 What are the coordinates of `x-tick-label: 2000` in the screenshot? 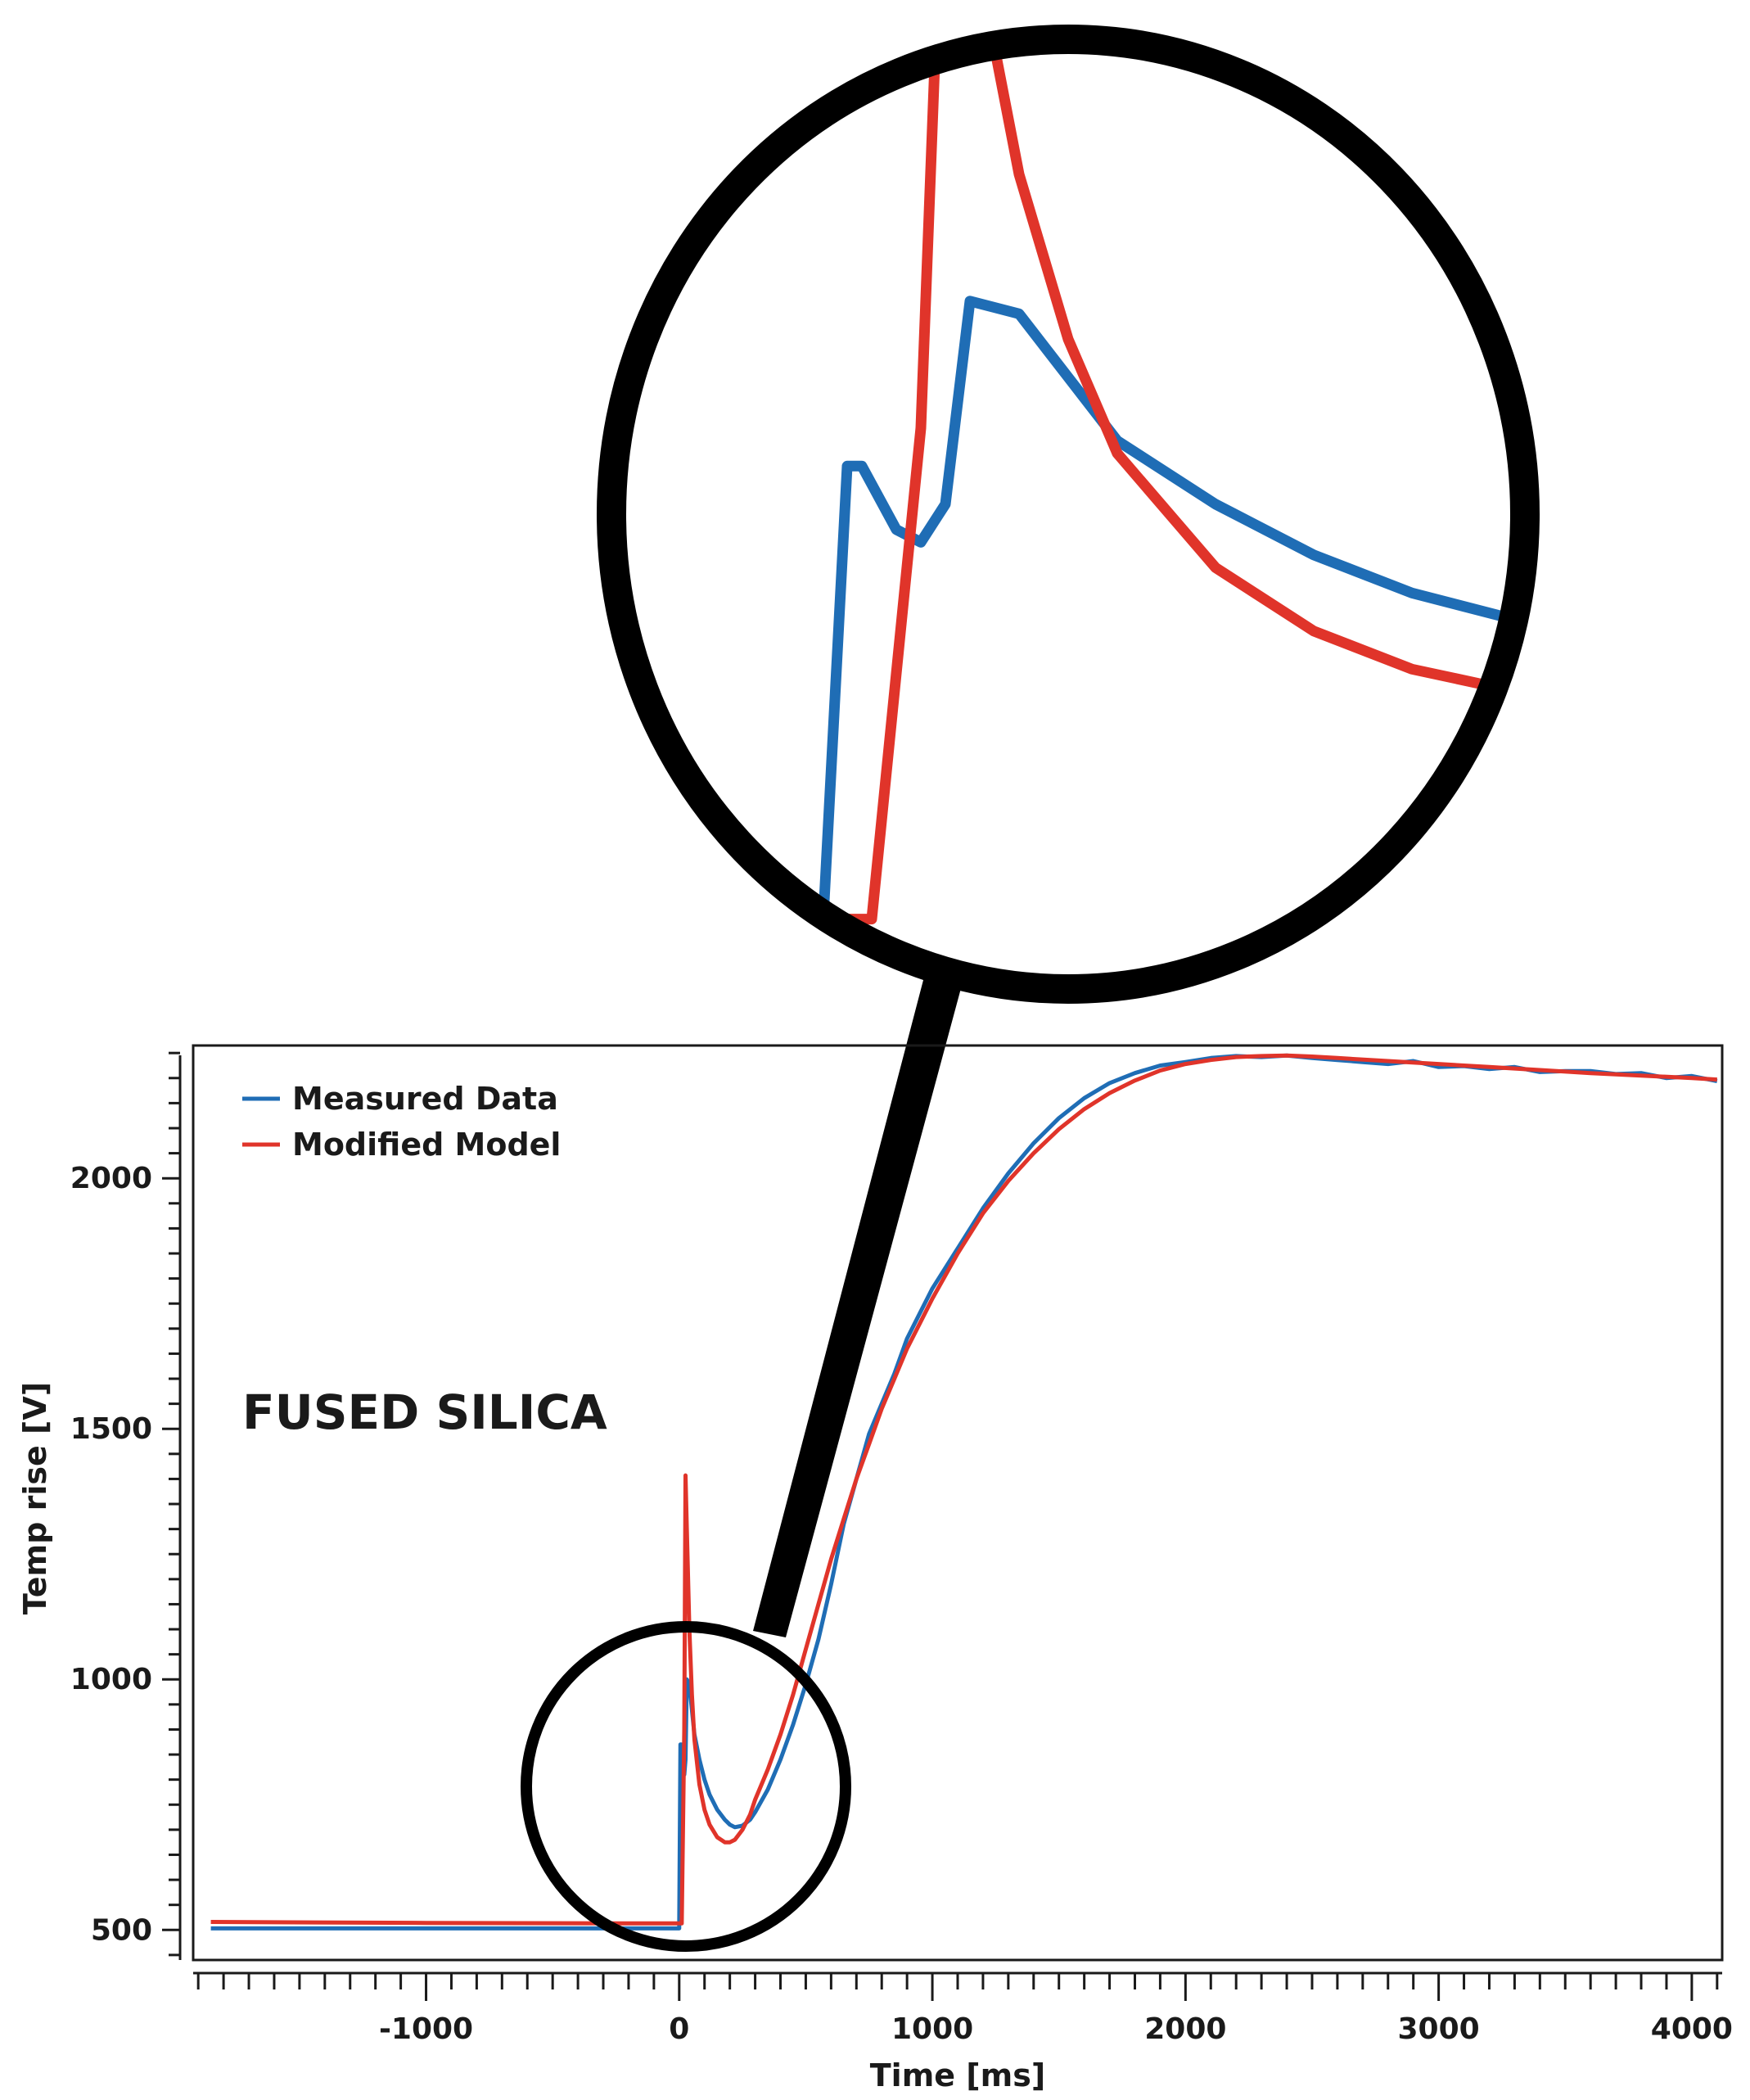 It's located at (1185, 2029).